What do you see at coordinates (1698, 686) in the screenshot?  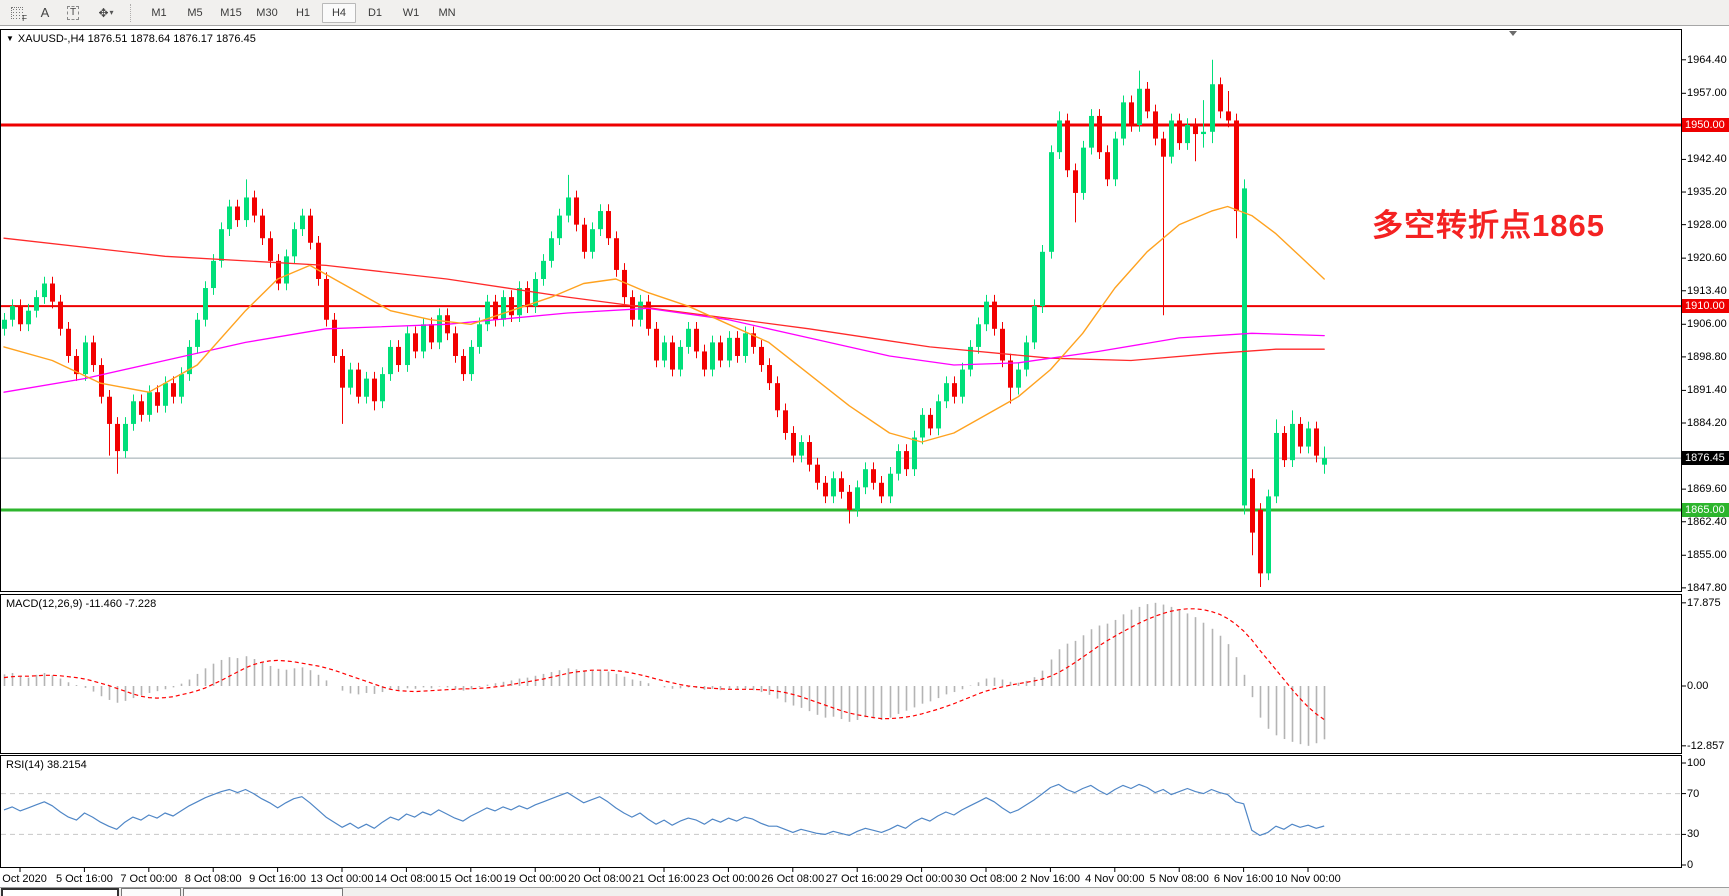 I see `macd-tick-label: 0.00` at bounding box center [1698, 686].